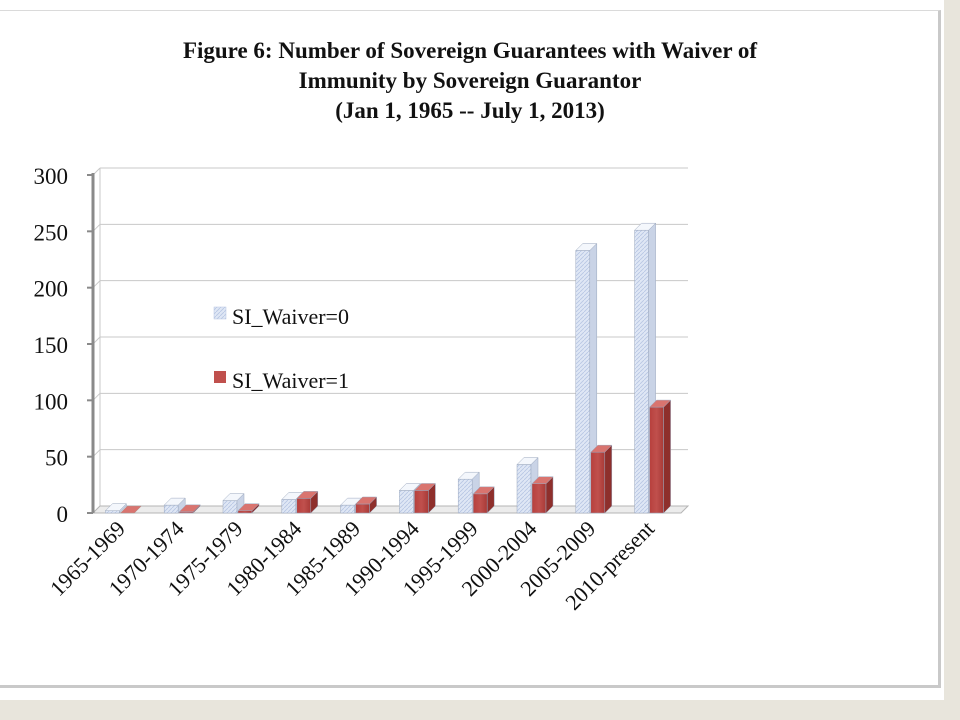  Describe the element at coordinates (56, 458) in the screenshot. I see `y-tick-label: 50` at that location.